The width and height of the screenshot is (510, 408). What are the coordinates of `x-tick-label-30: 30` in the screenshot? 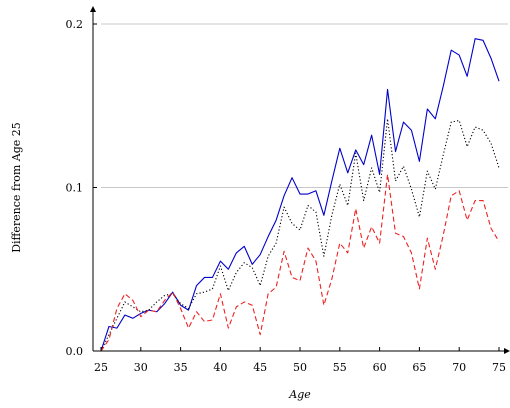 It's located at (141, 367).